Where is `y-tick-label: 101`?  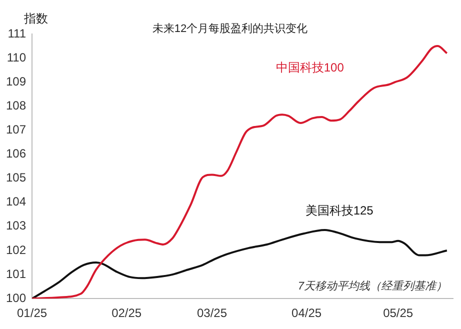
y-tick-label: 101 is located at coordinates (16, 273).